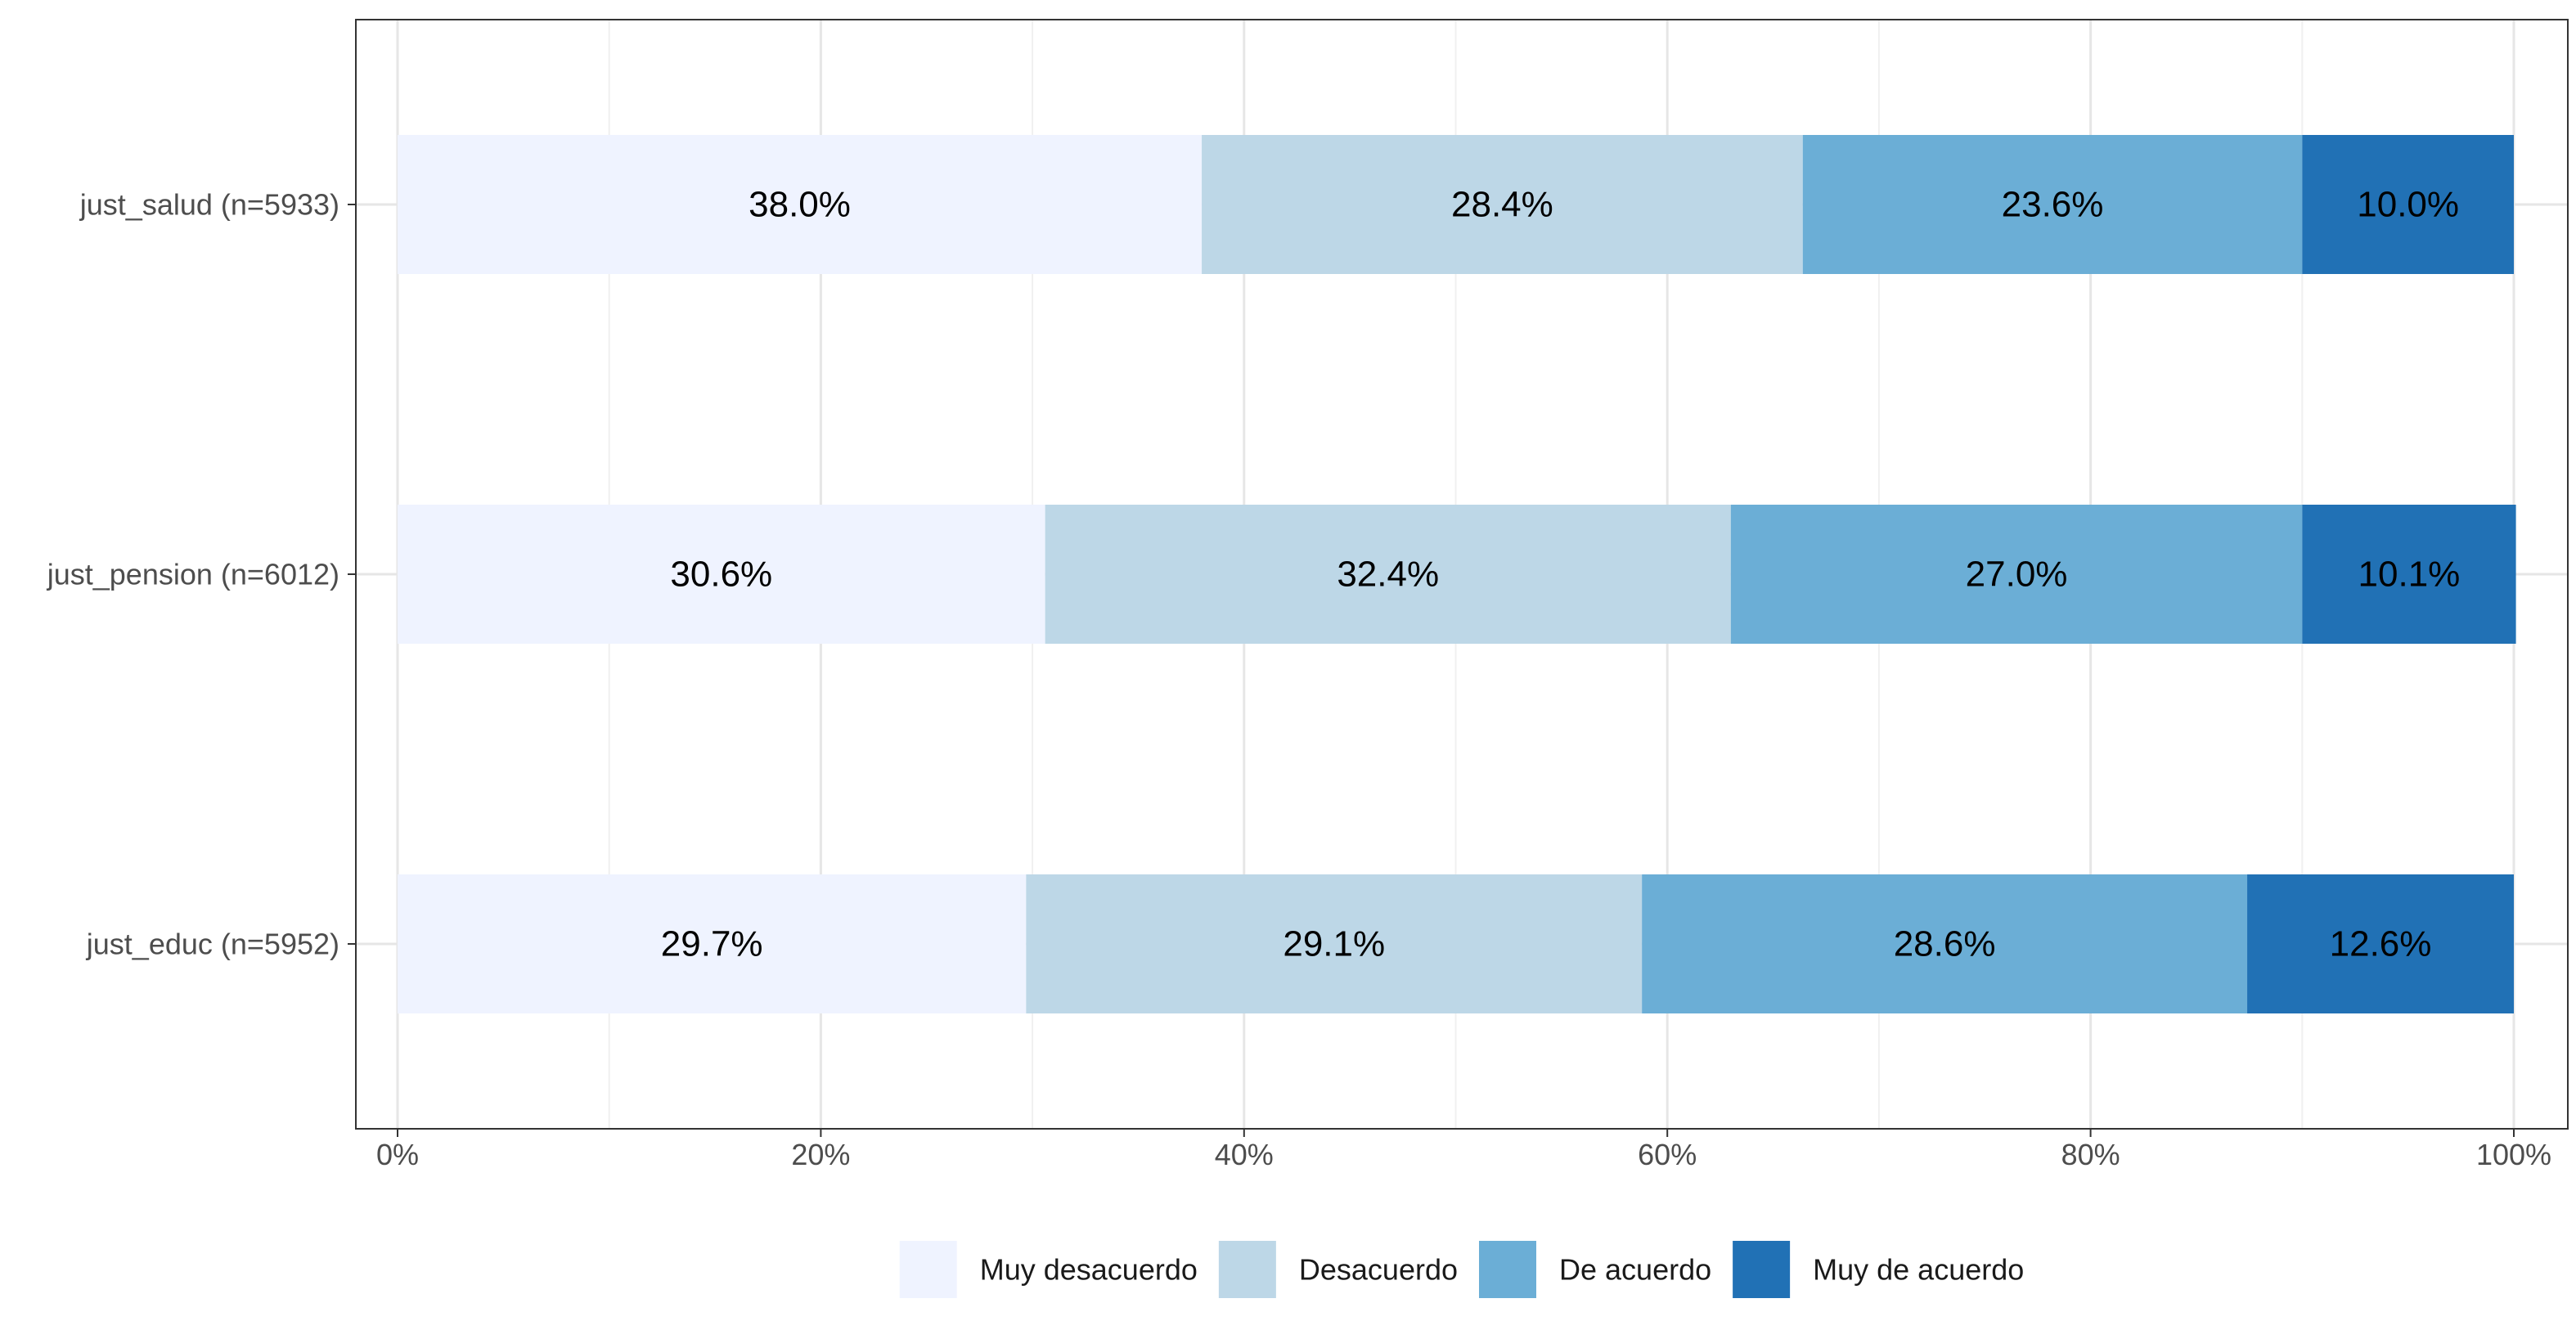 This screenshot has width=2576, height=1339. I want to click on data-label: 10.1%, so click(2409, 575).